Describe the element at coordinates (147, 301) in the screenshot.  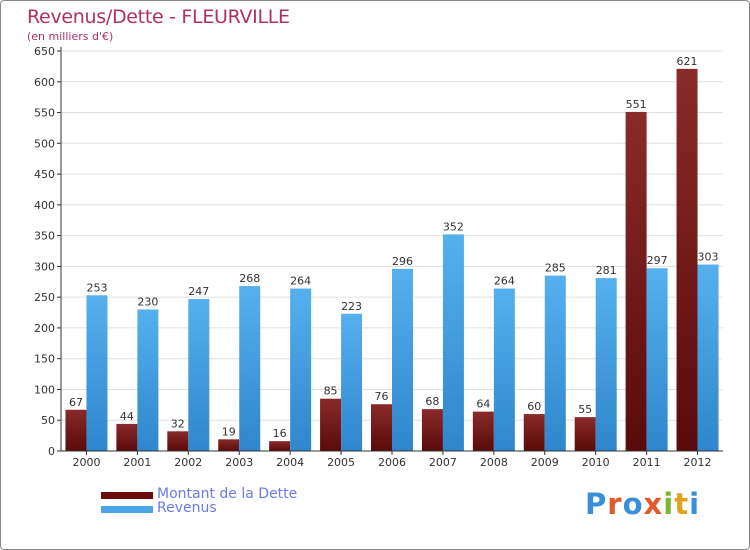
I see `data-label-revenue: 230` at that location.